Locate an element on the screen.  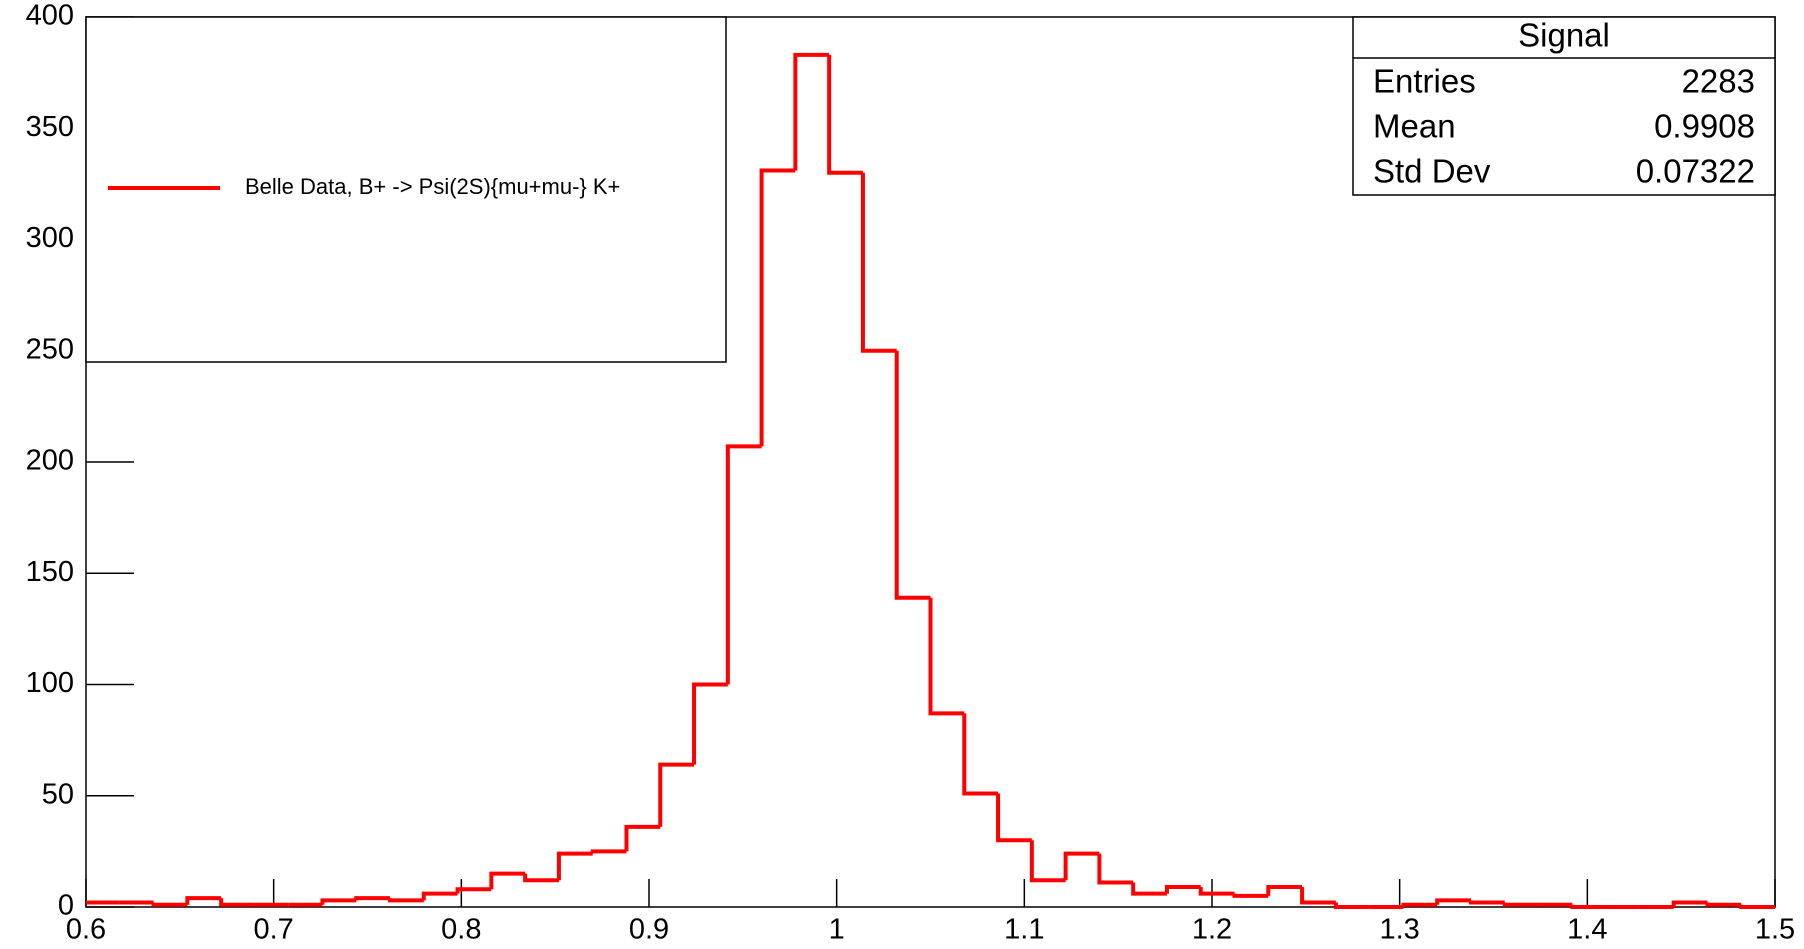
stats-label: Mean is located at coordinates (1414, 126).